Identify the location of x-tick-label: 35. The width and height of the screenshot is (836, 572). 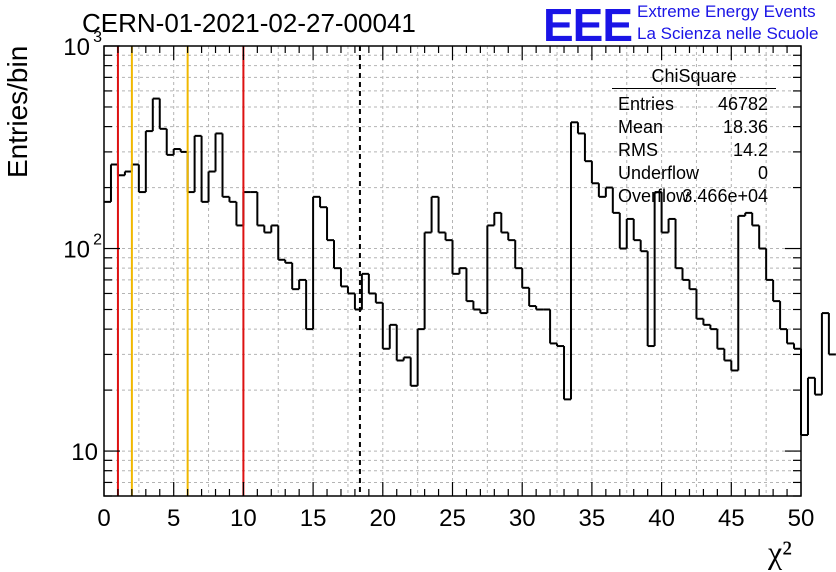
(592, 518).